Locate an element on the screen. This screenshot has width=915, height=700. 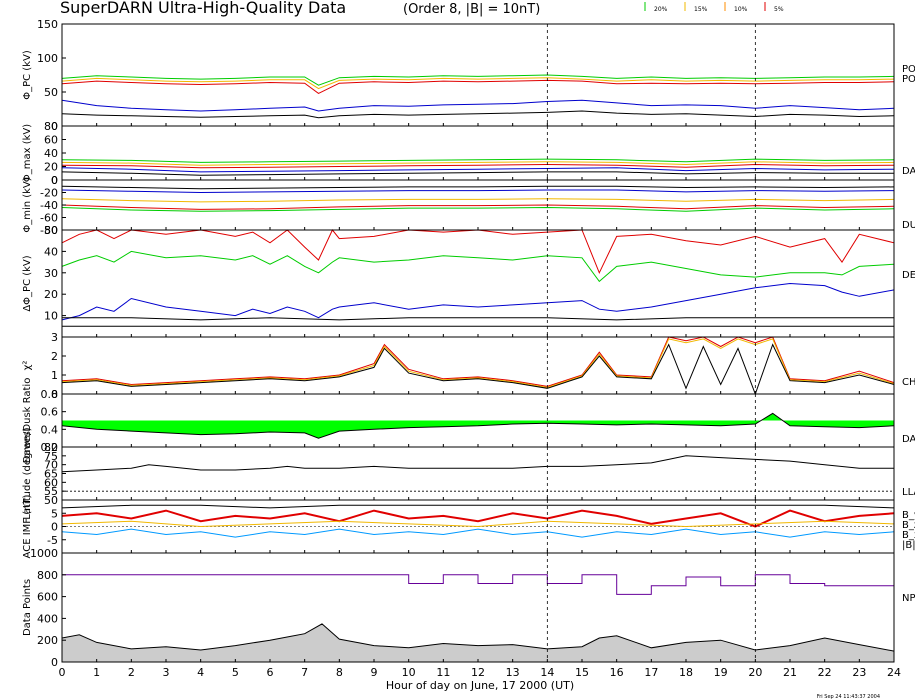
y-axis-label: Φ_max (kV) is located at coordinates (27, 153).